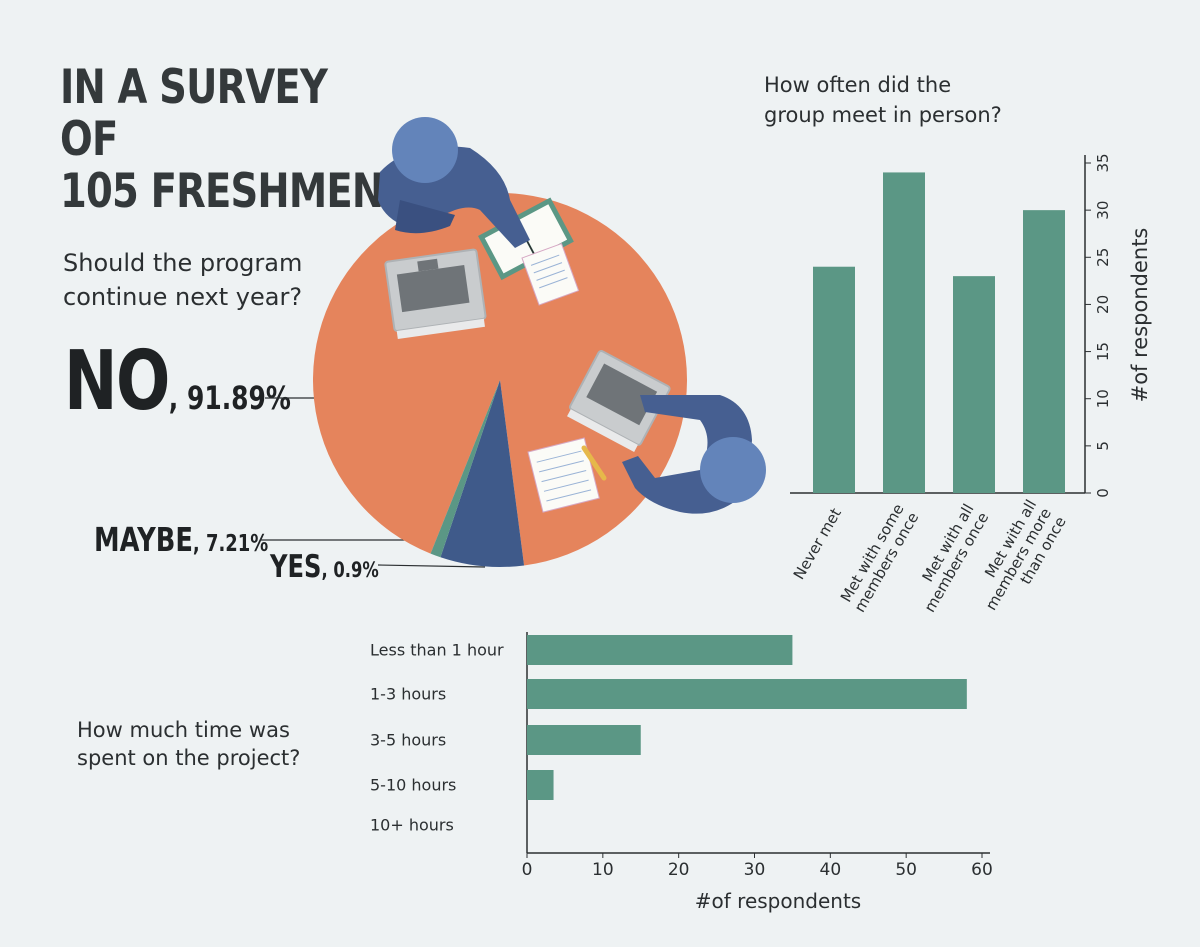  I want to click on y-axis-label: #of respondents, so click(1140, 315).